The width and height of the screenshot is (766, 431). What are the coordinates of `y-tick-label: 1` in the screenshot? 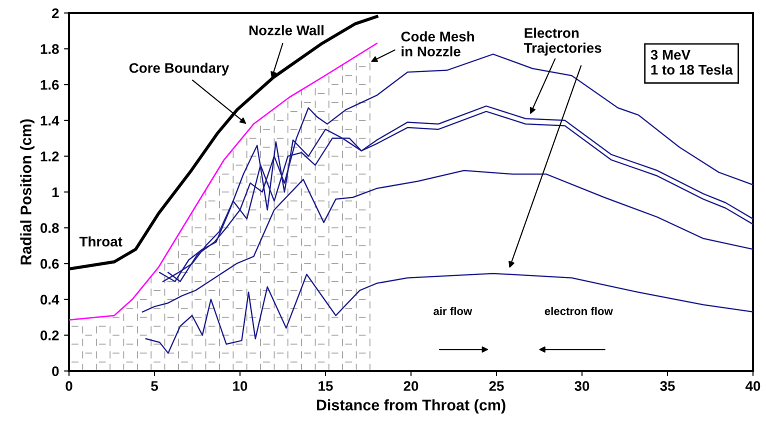 It's located at (55, 192).